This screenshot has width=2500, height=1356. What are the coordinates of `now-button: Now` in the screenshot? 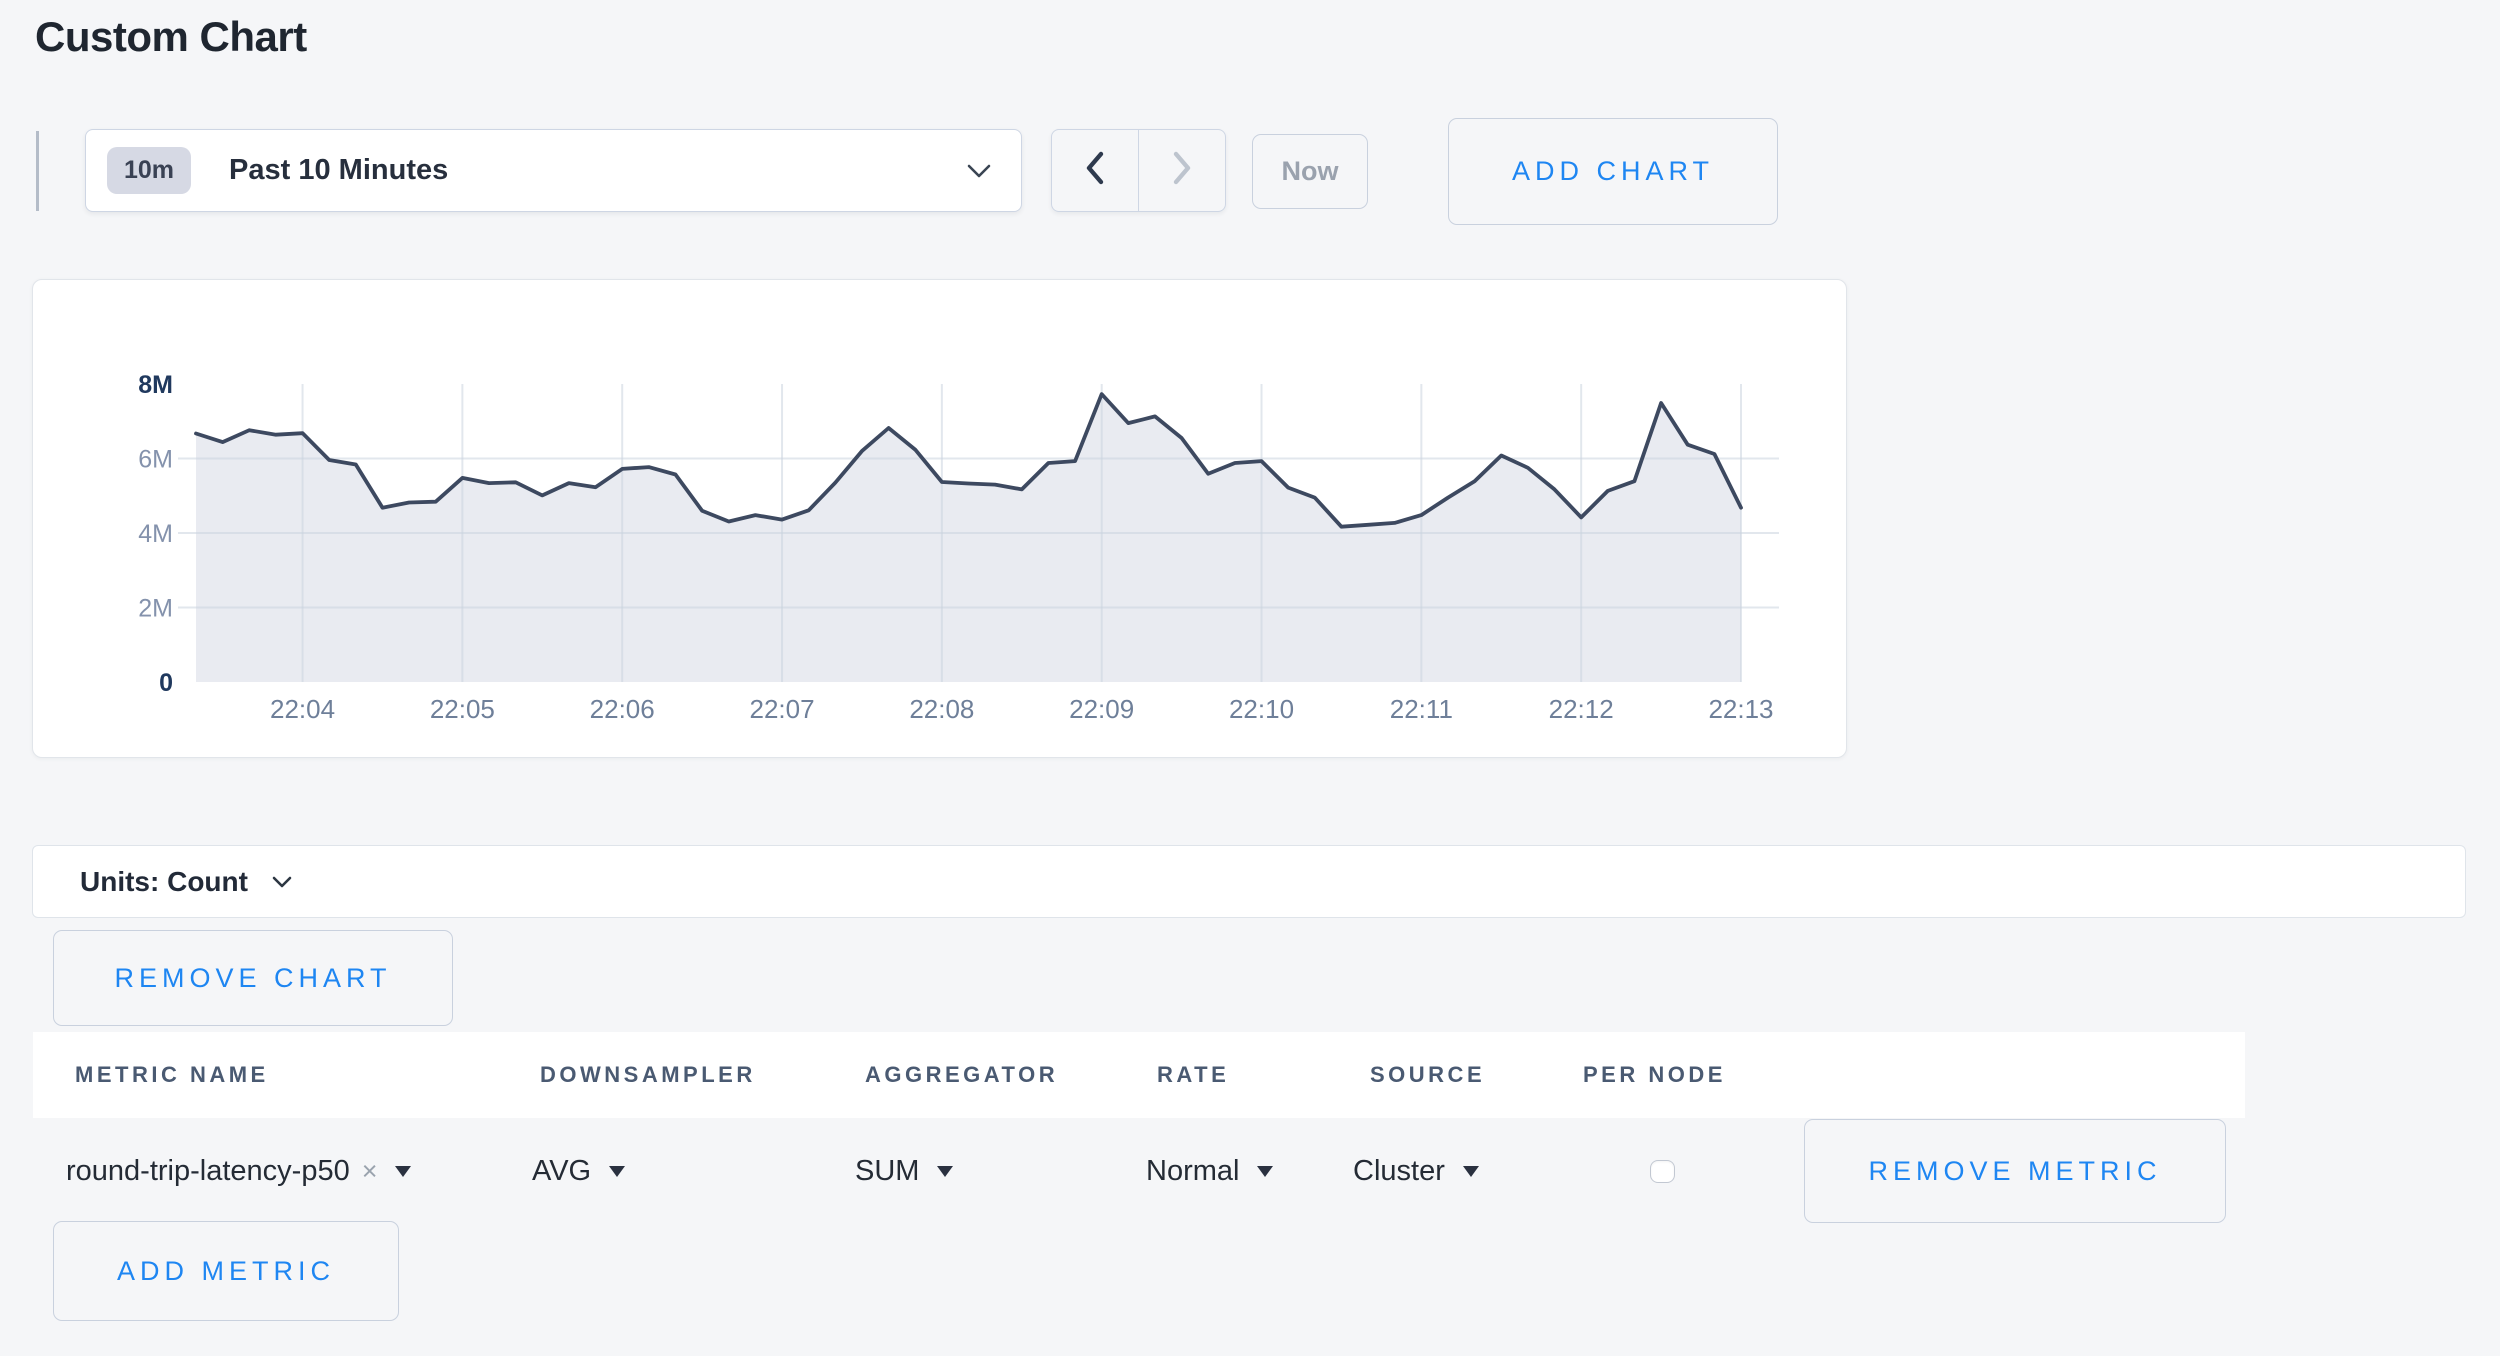 It's located at (1310, 171).